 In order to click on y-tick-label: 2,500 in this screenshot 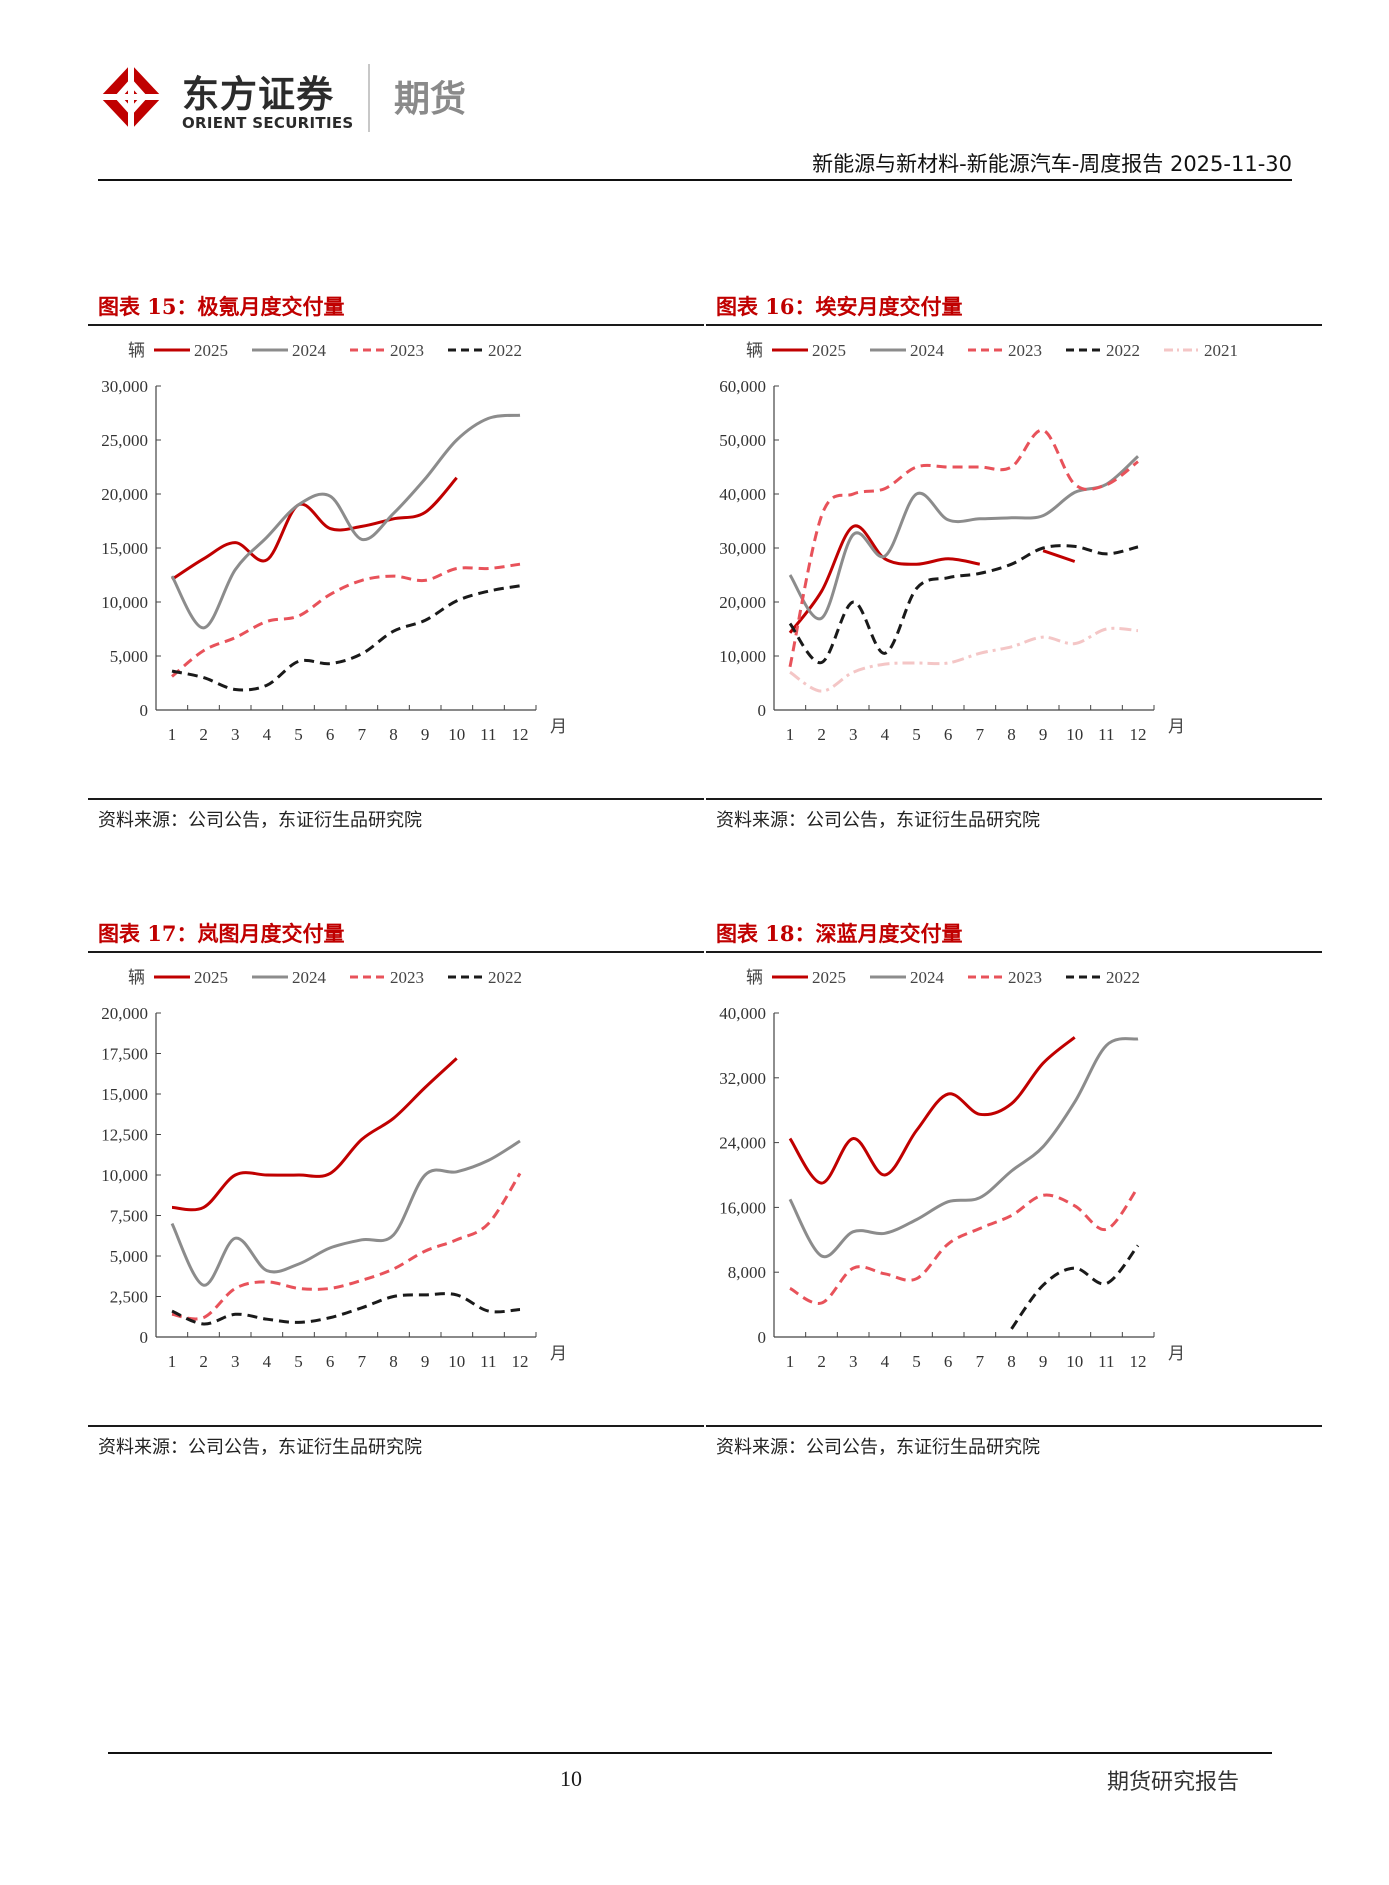, I will do `click(129, 1297)`.